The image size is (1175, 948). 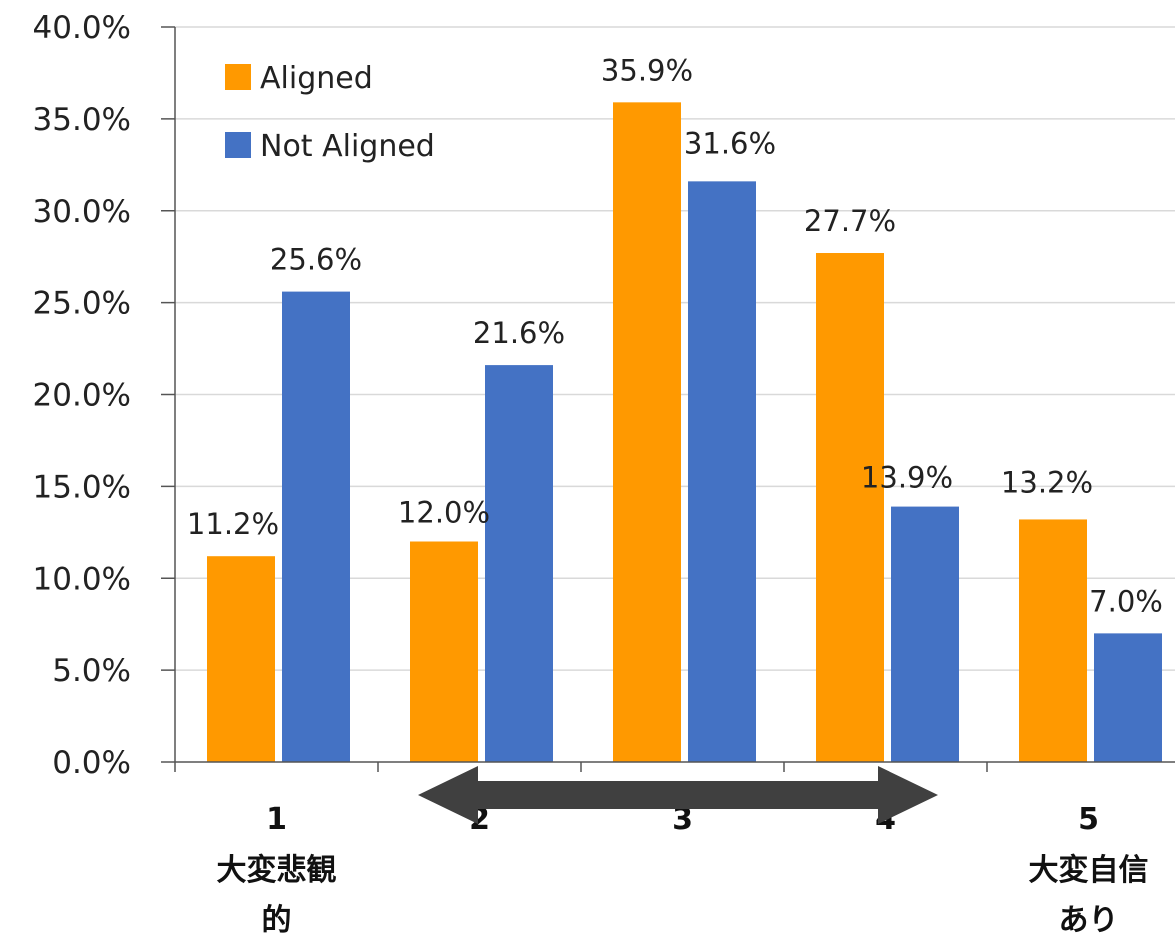 I want to click on y-tick-label: 5.0%, so click(x=91, y=671).